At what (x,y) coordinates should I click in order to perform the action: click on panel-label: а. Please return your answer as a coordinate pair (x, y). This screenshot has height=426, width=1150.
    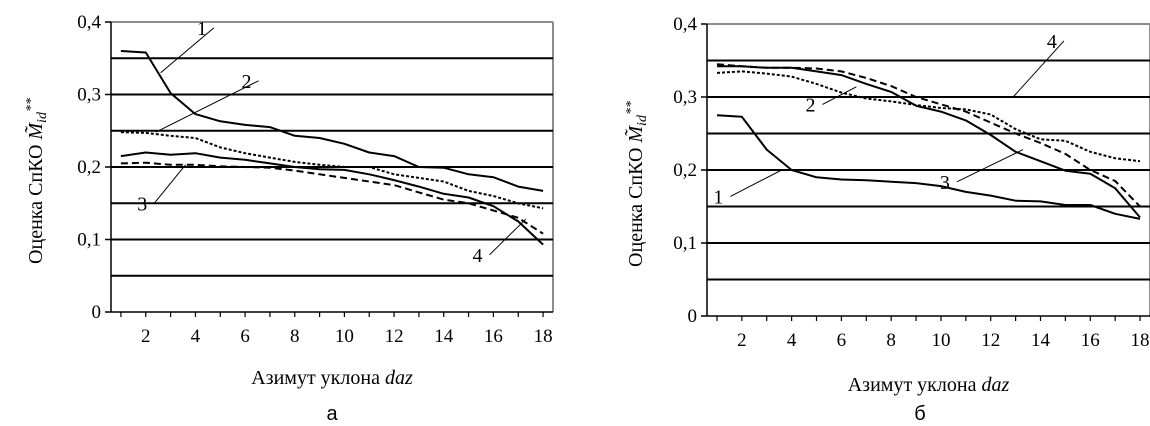
    Looking at the image, I should click on (332, 414).